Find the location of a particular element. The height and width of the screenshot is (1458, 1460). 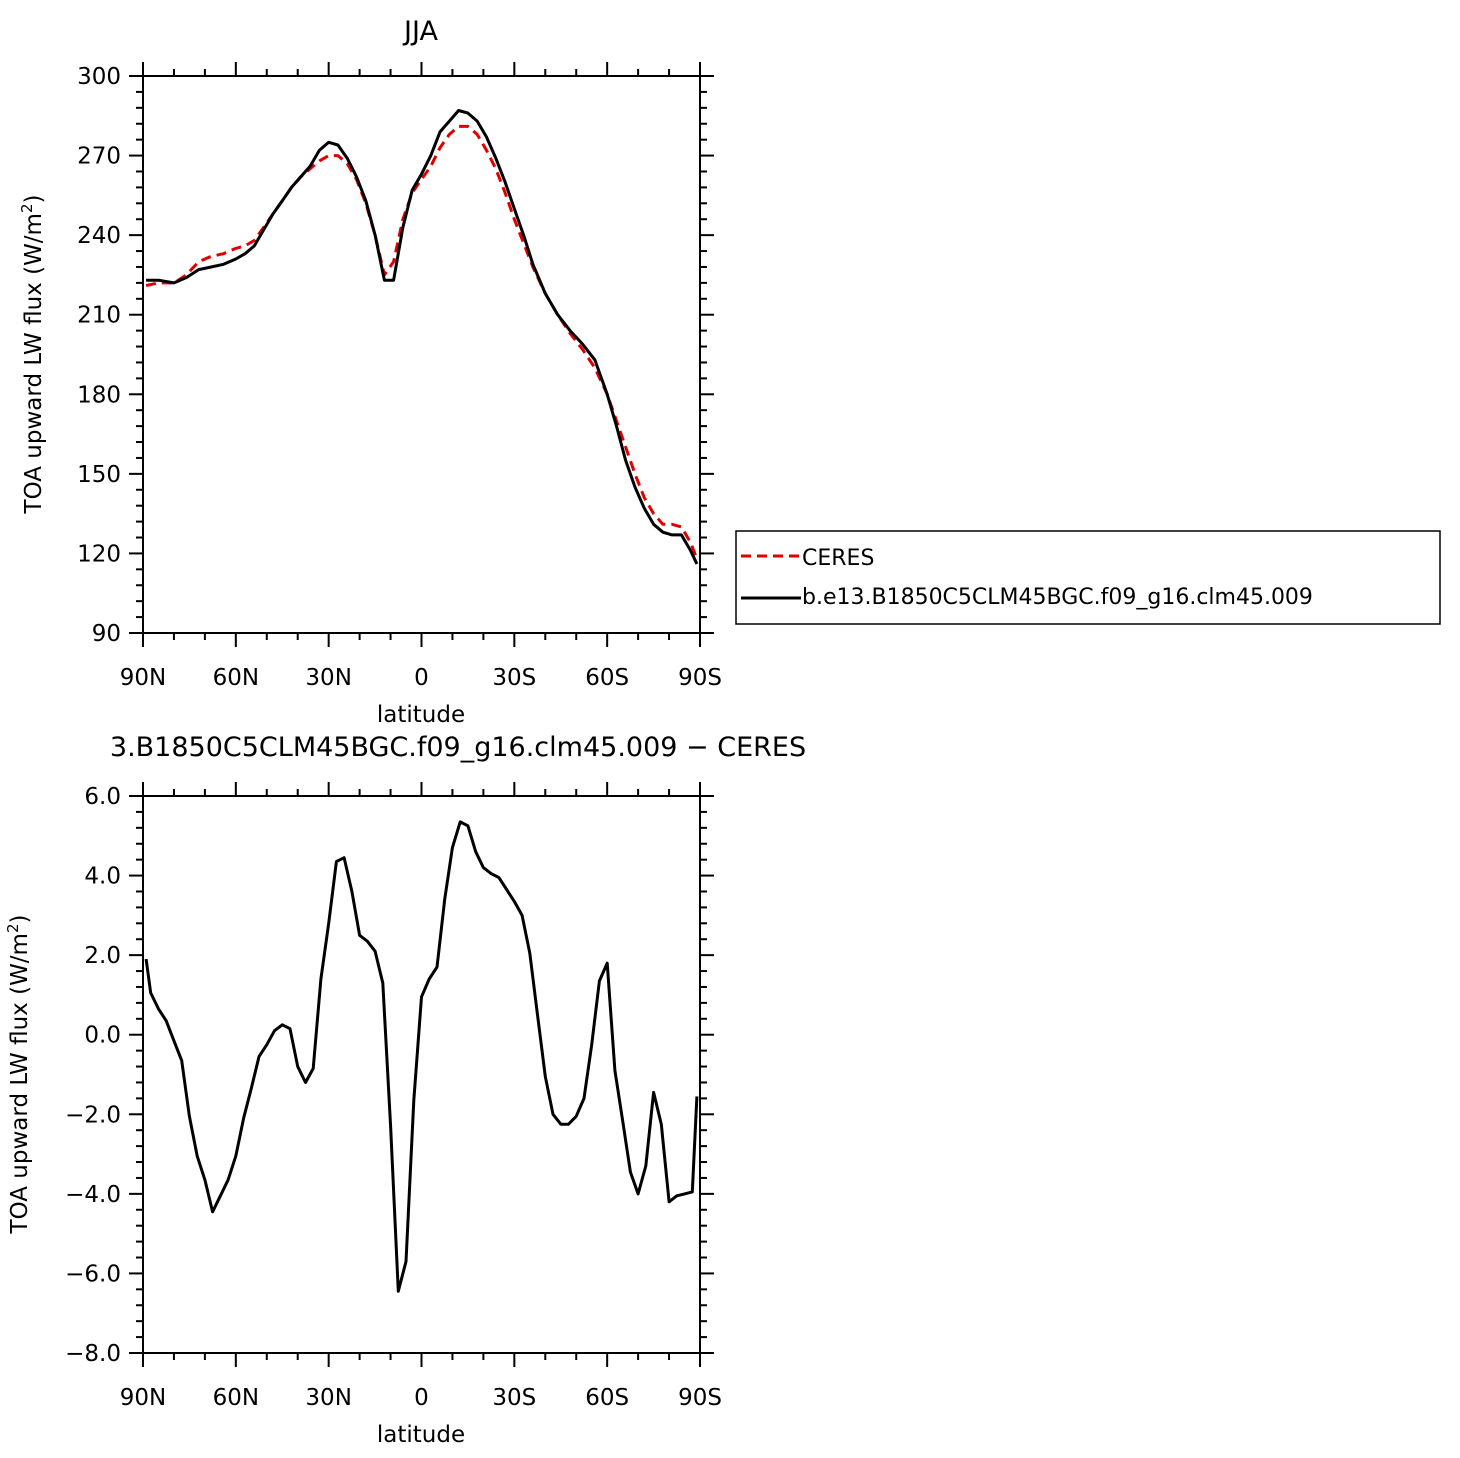

bottom-y-axis-label: TOA upward LW flux (W/m2) is located at coordinates (18, 1075).